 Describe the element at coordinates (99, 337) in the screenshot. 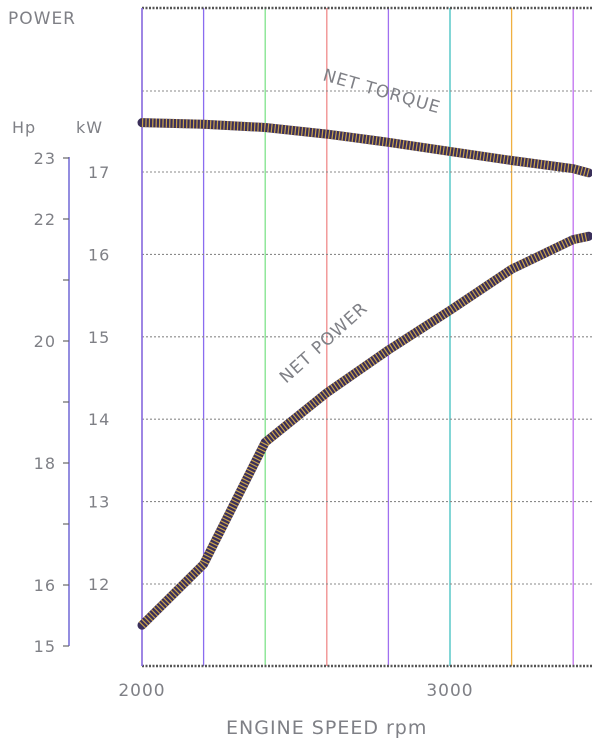

I see `kw-tick-label: 15` at that location.